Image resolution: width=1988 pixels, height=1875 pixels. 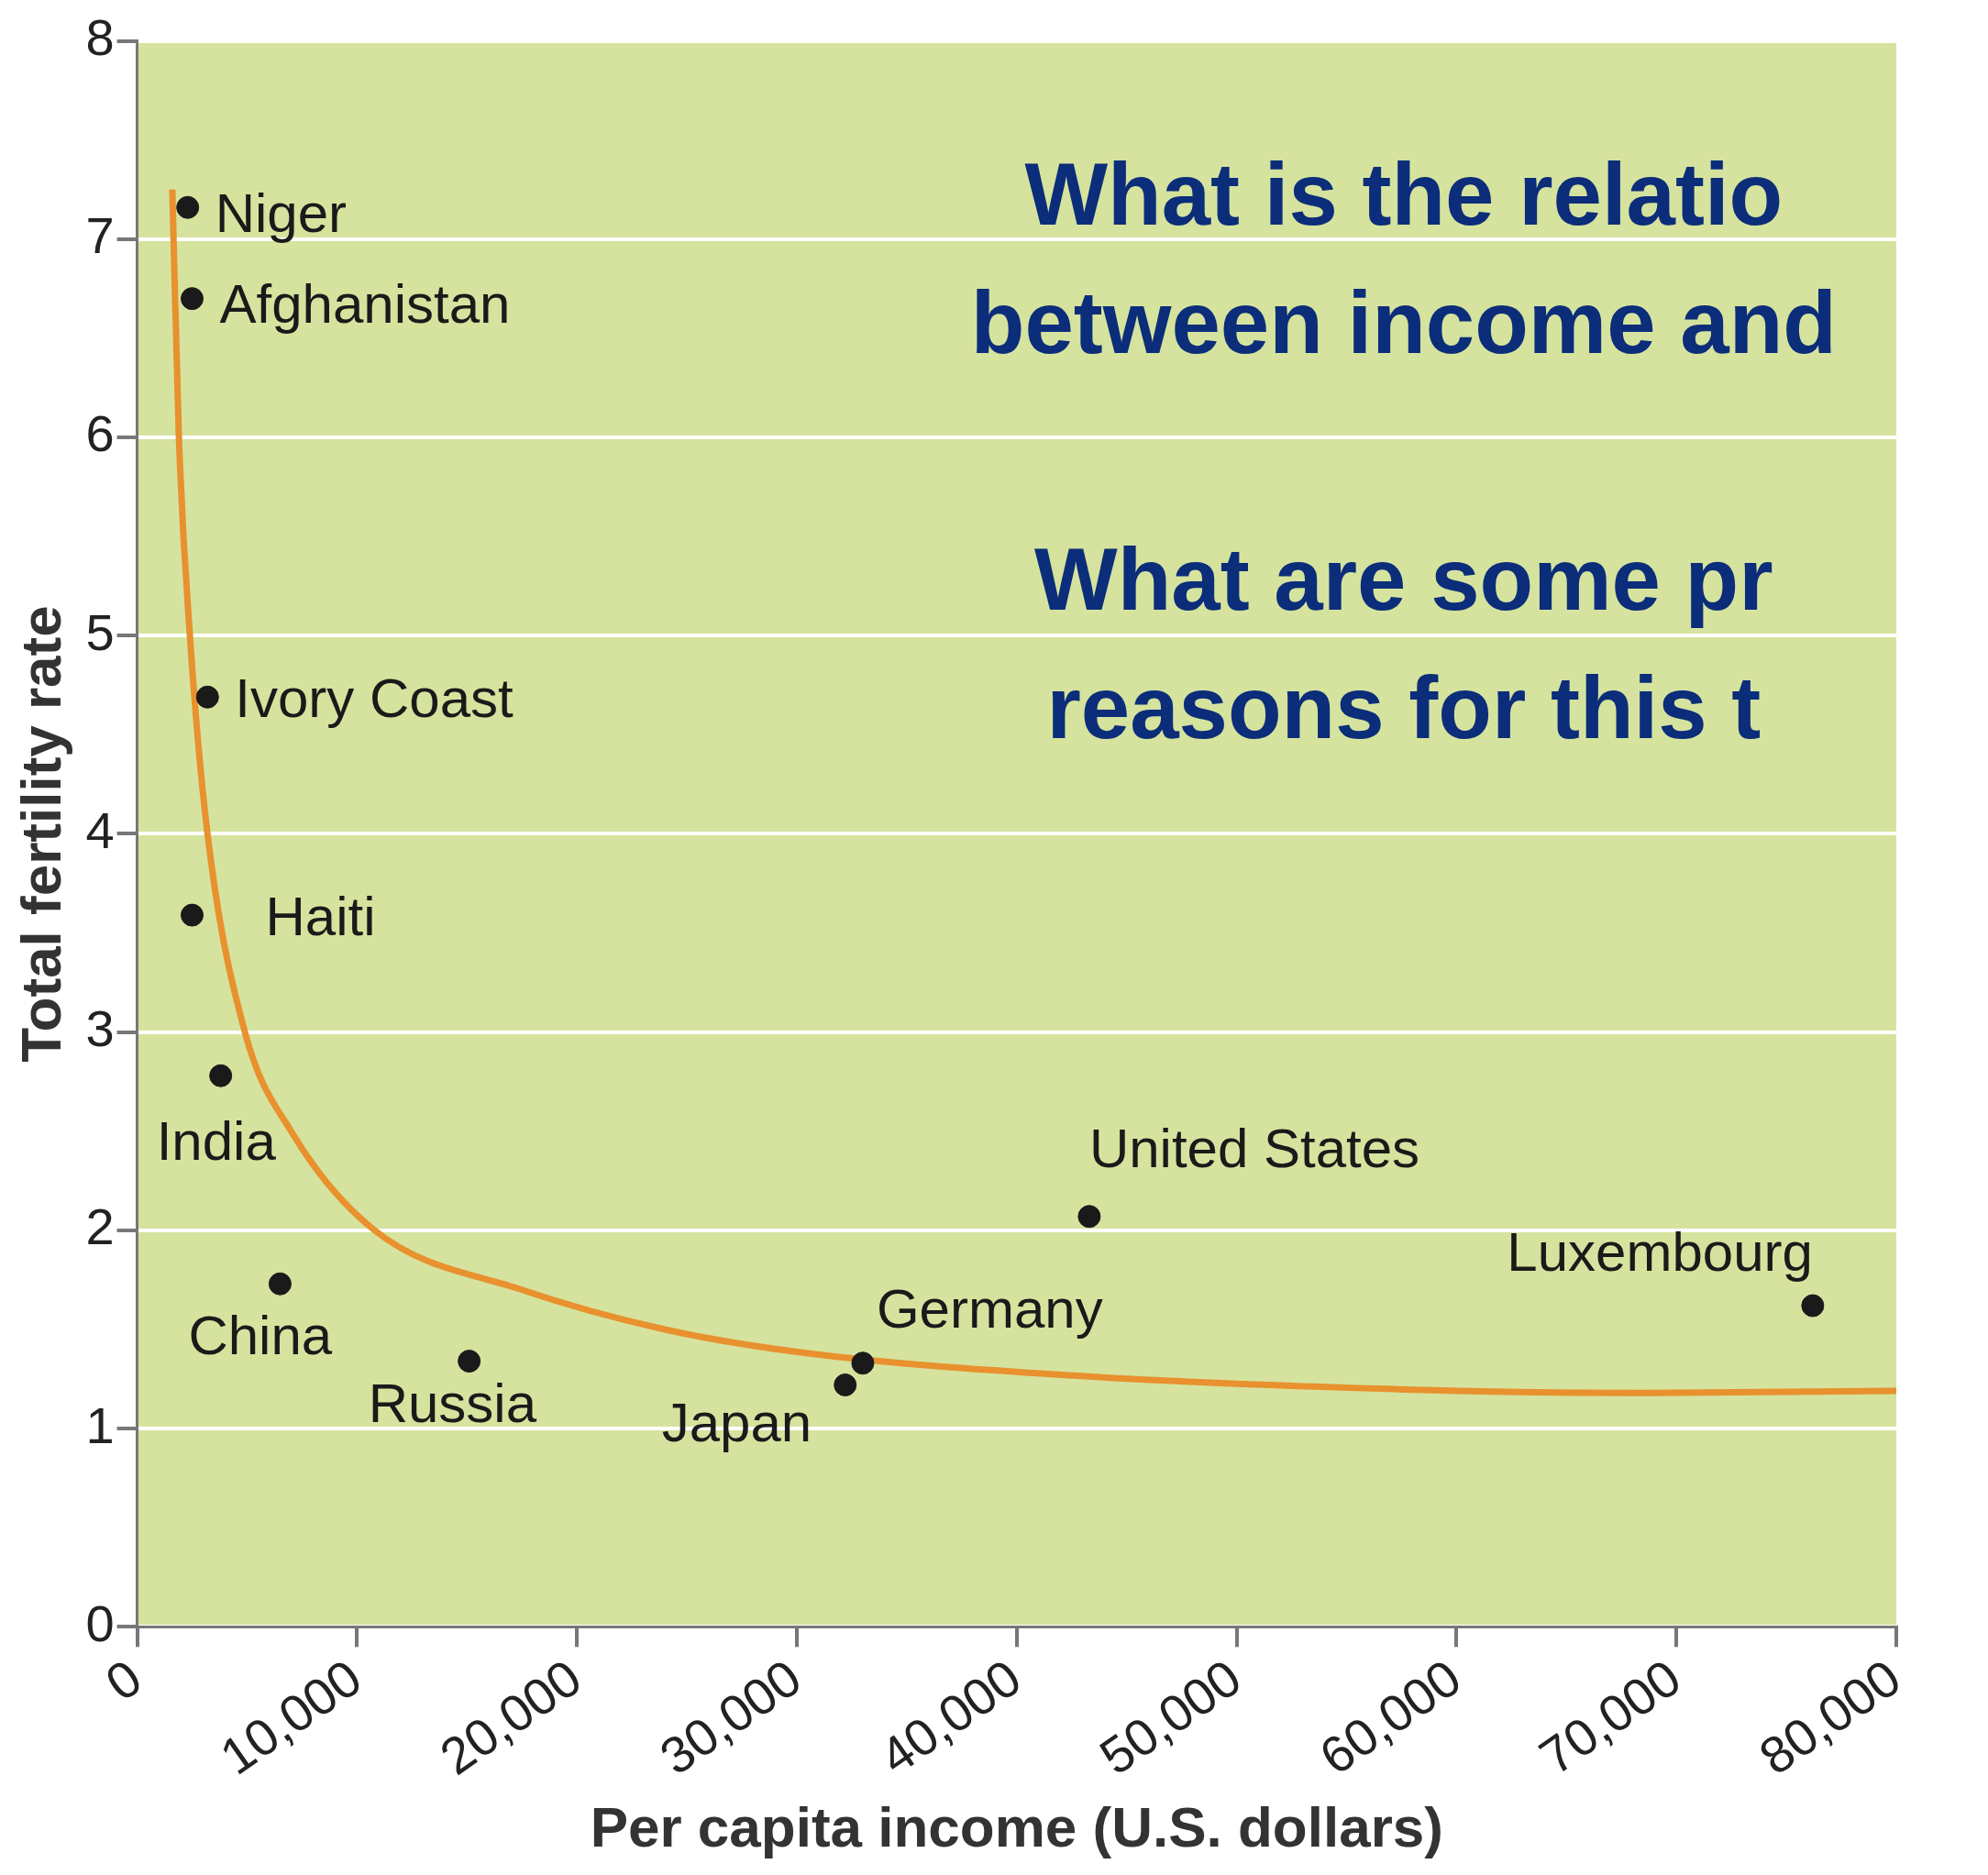 What do you see at coordinates (365, 304) in the screenshot?
I see `annotation: Afghanistan` at bounding box center [365, 304].